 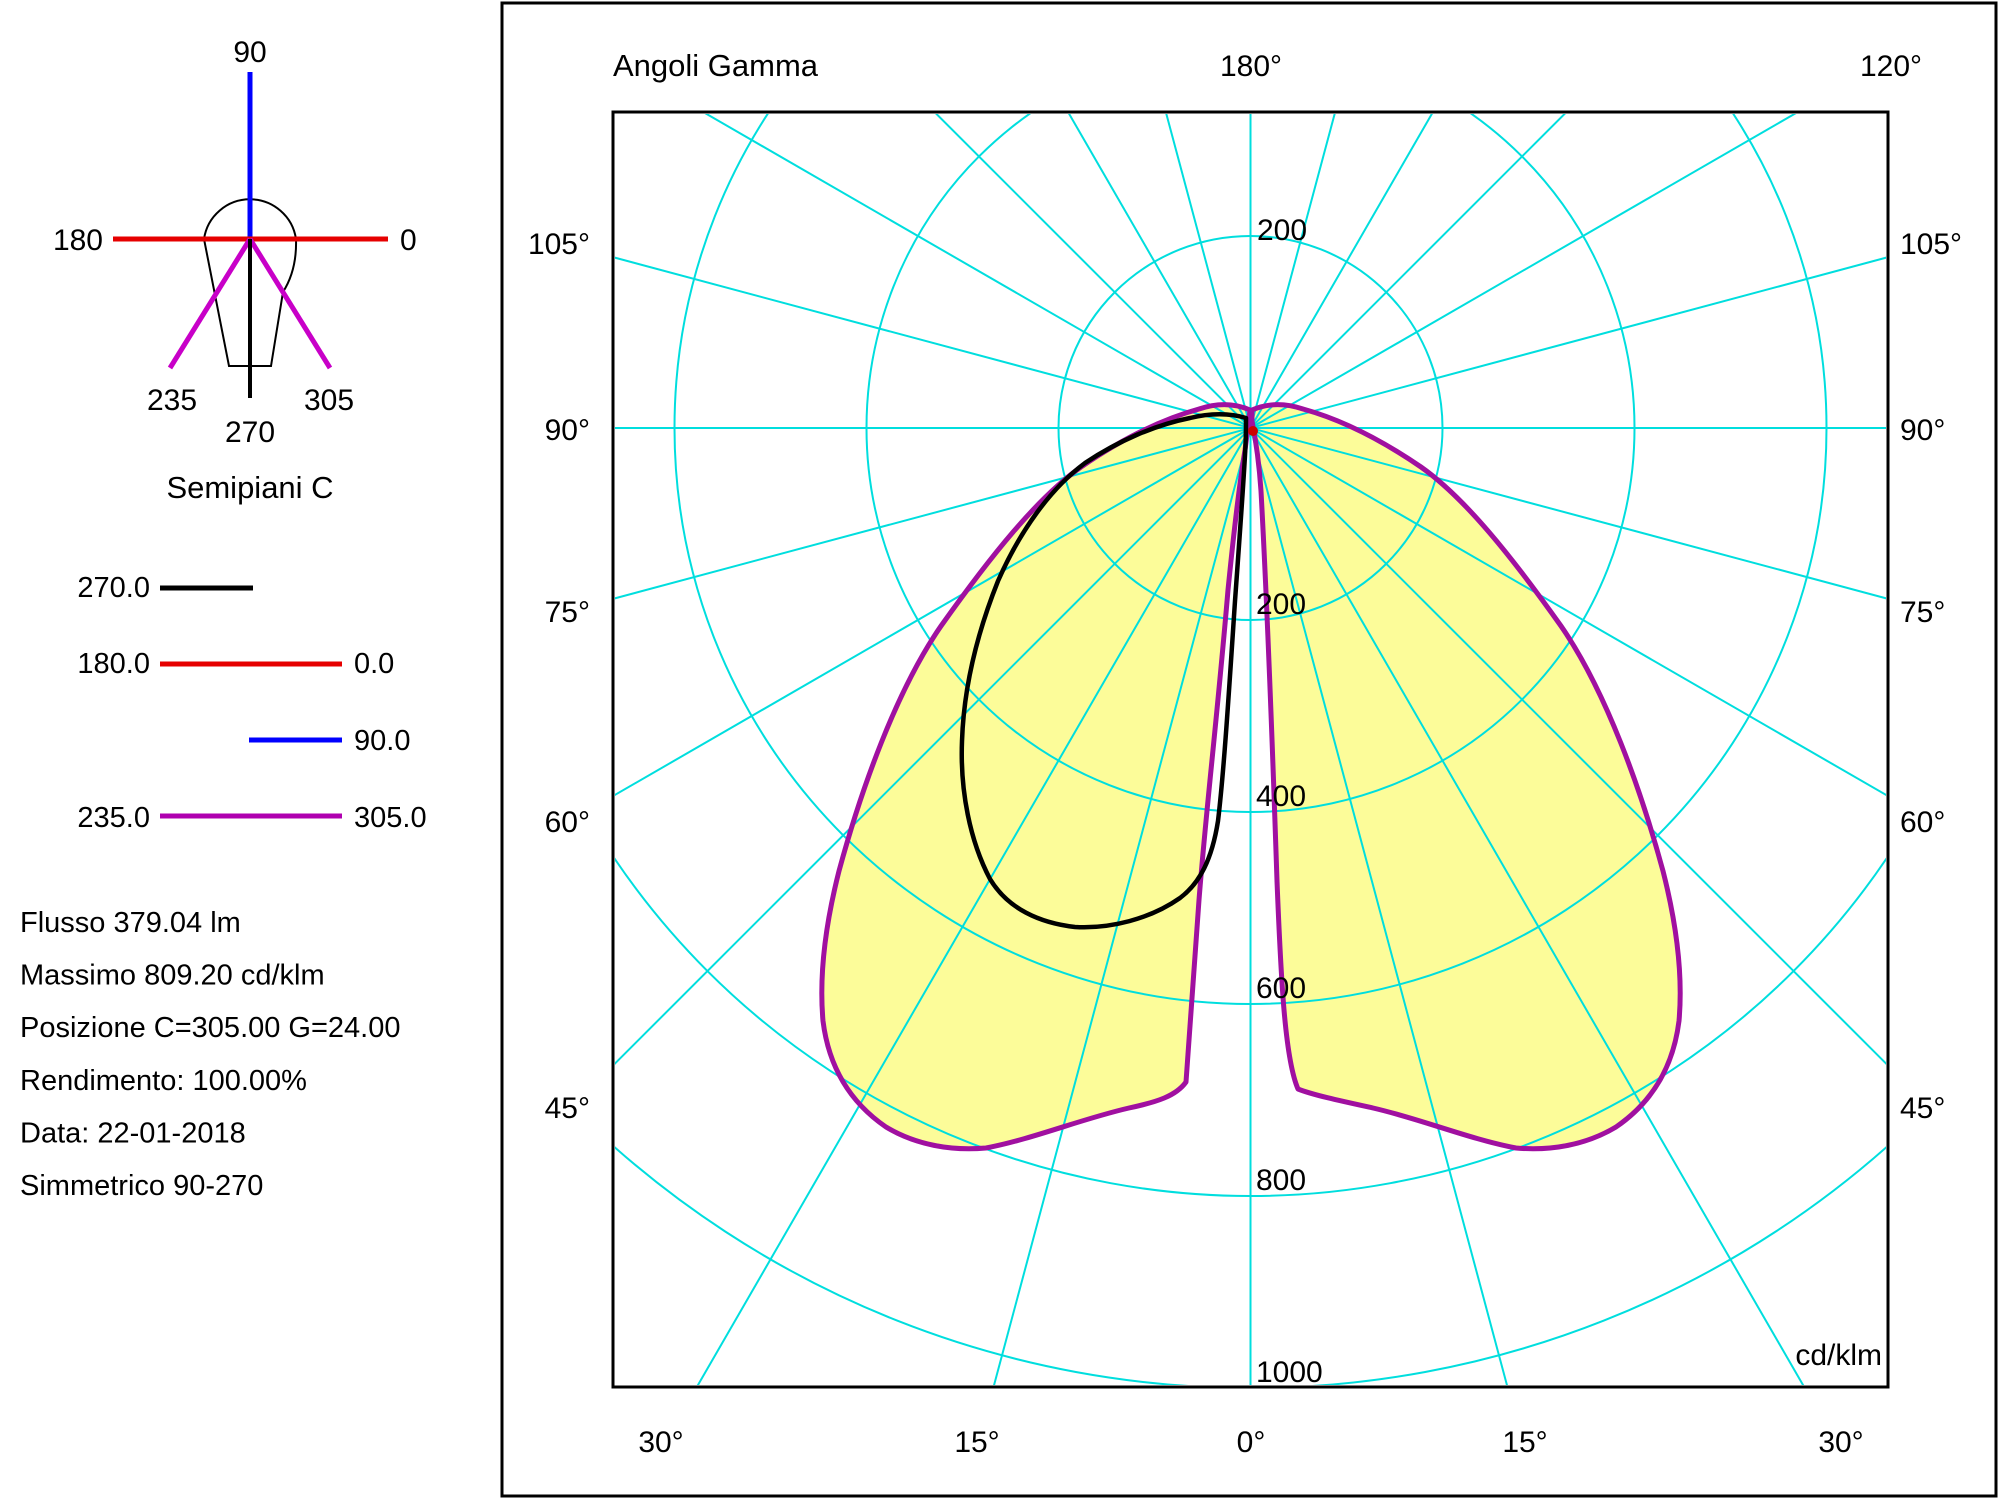 I want to click on info-line: Massimo 809.20 cd/klm, so click(x=172, y=976).